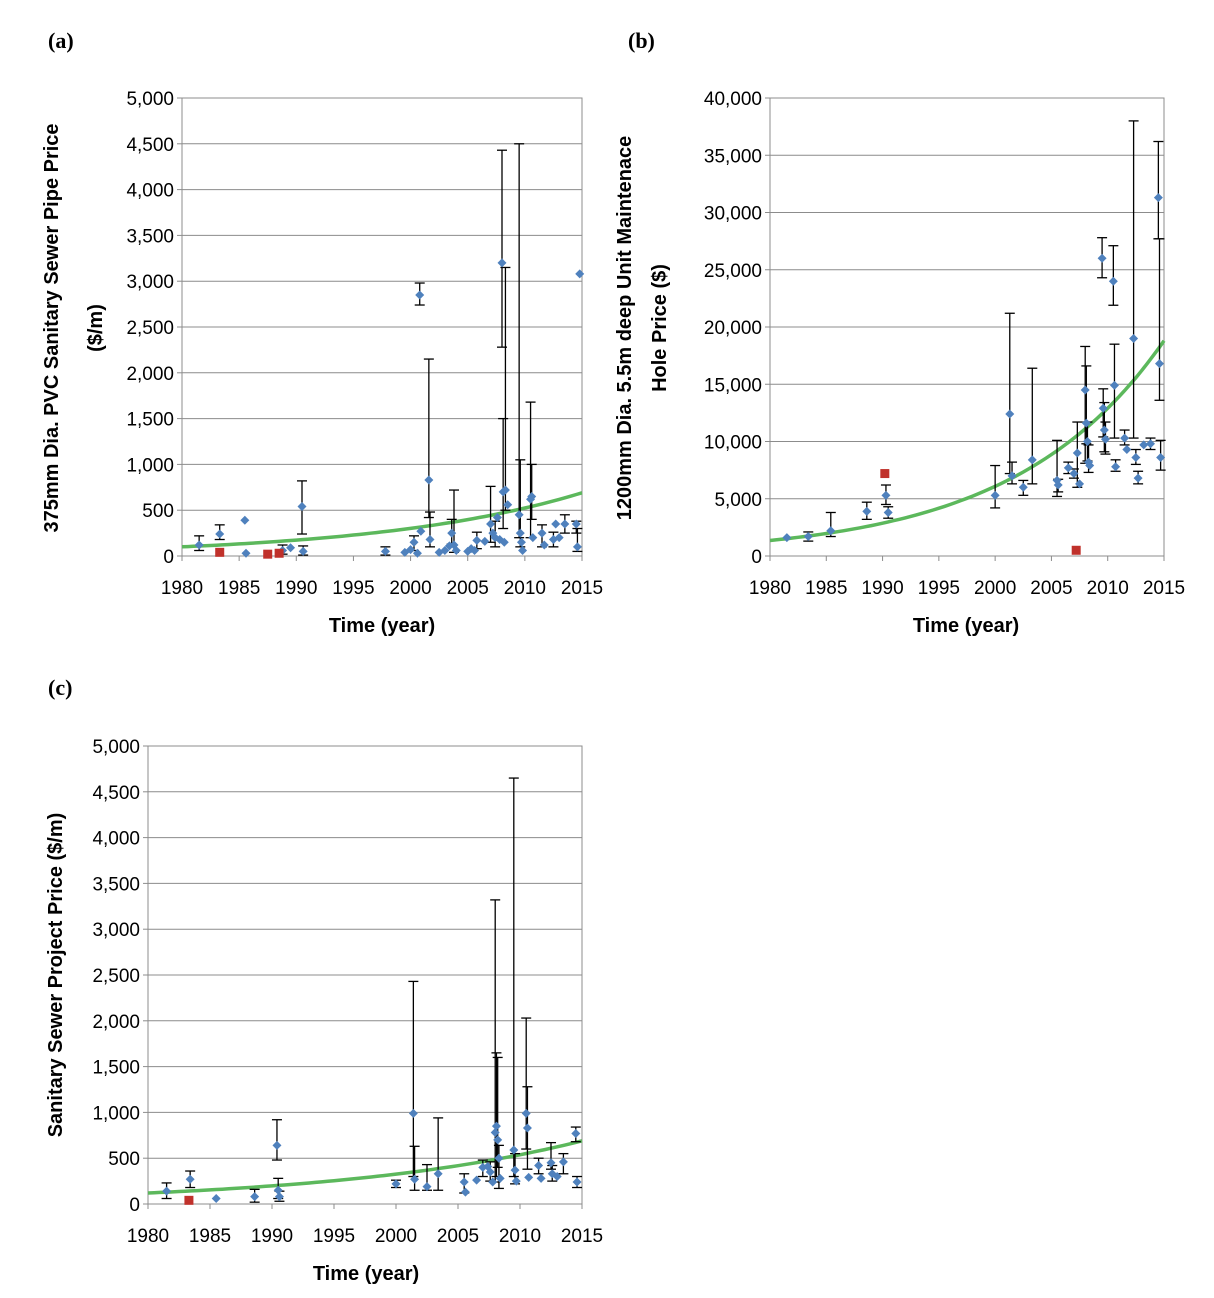  Describe the element at coordinates (52, 327) in the screenshot. I see `y-axis-title: 375mm Dia. PVC Sanitary Sewer Pipe Price` at that location.